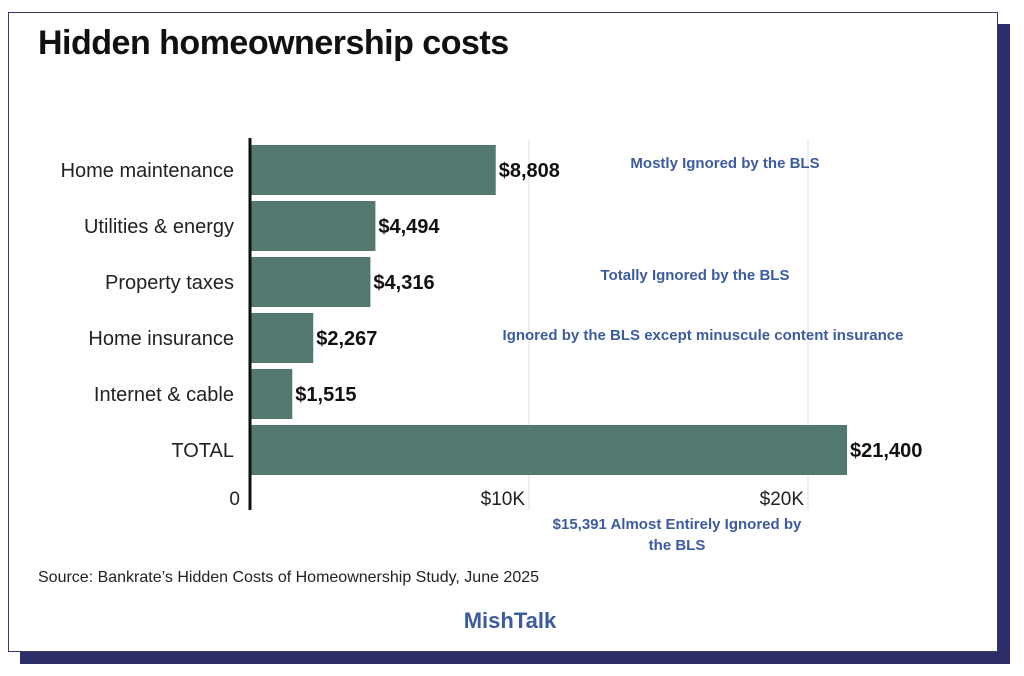  I want to click on brand-logo: MishTalk, so click(510, 620).